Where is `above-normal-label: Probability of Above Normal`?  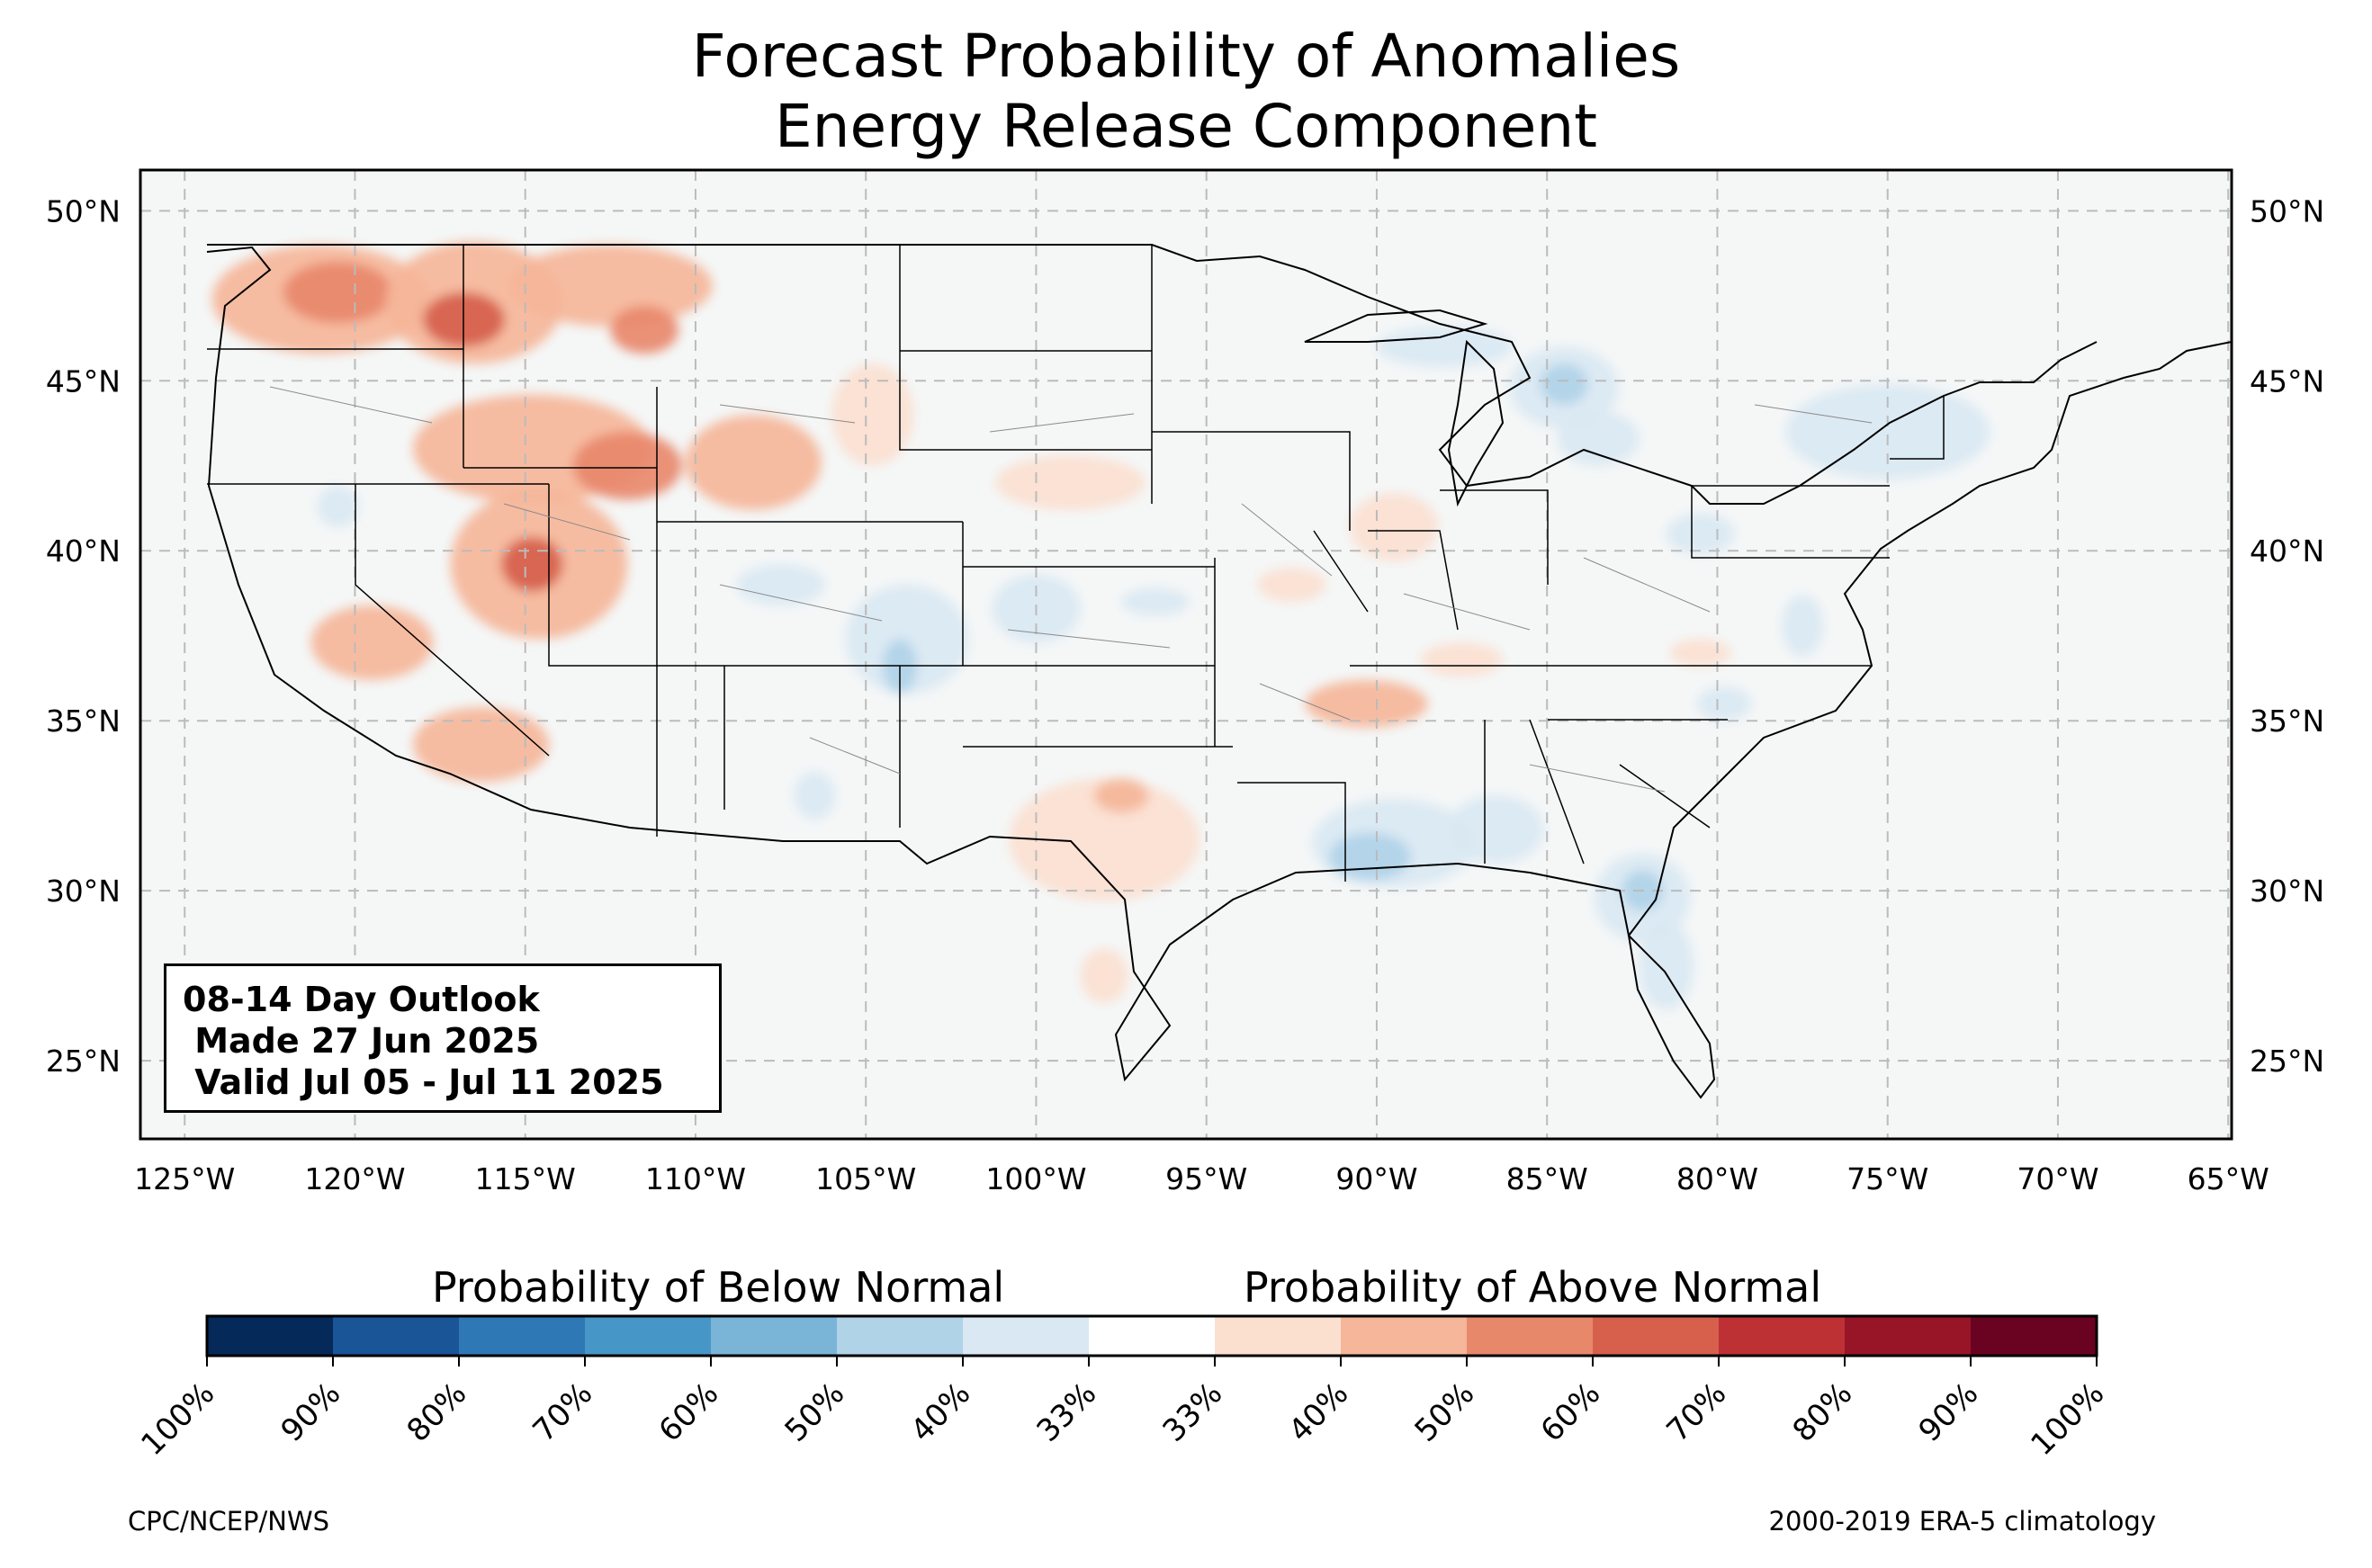
above-normal-label: Probability of Above Normal is located at coordinates (1533, 1287).